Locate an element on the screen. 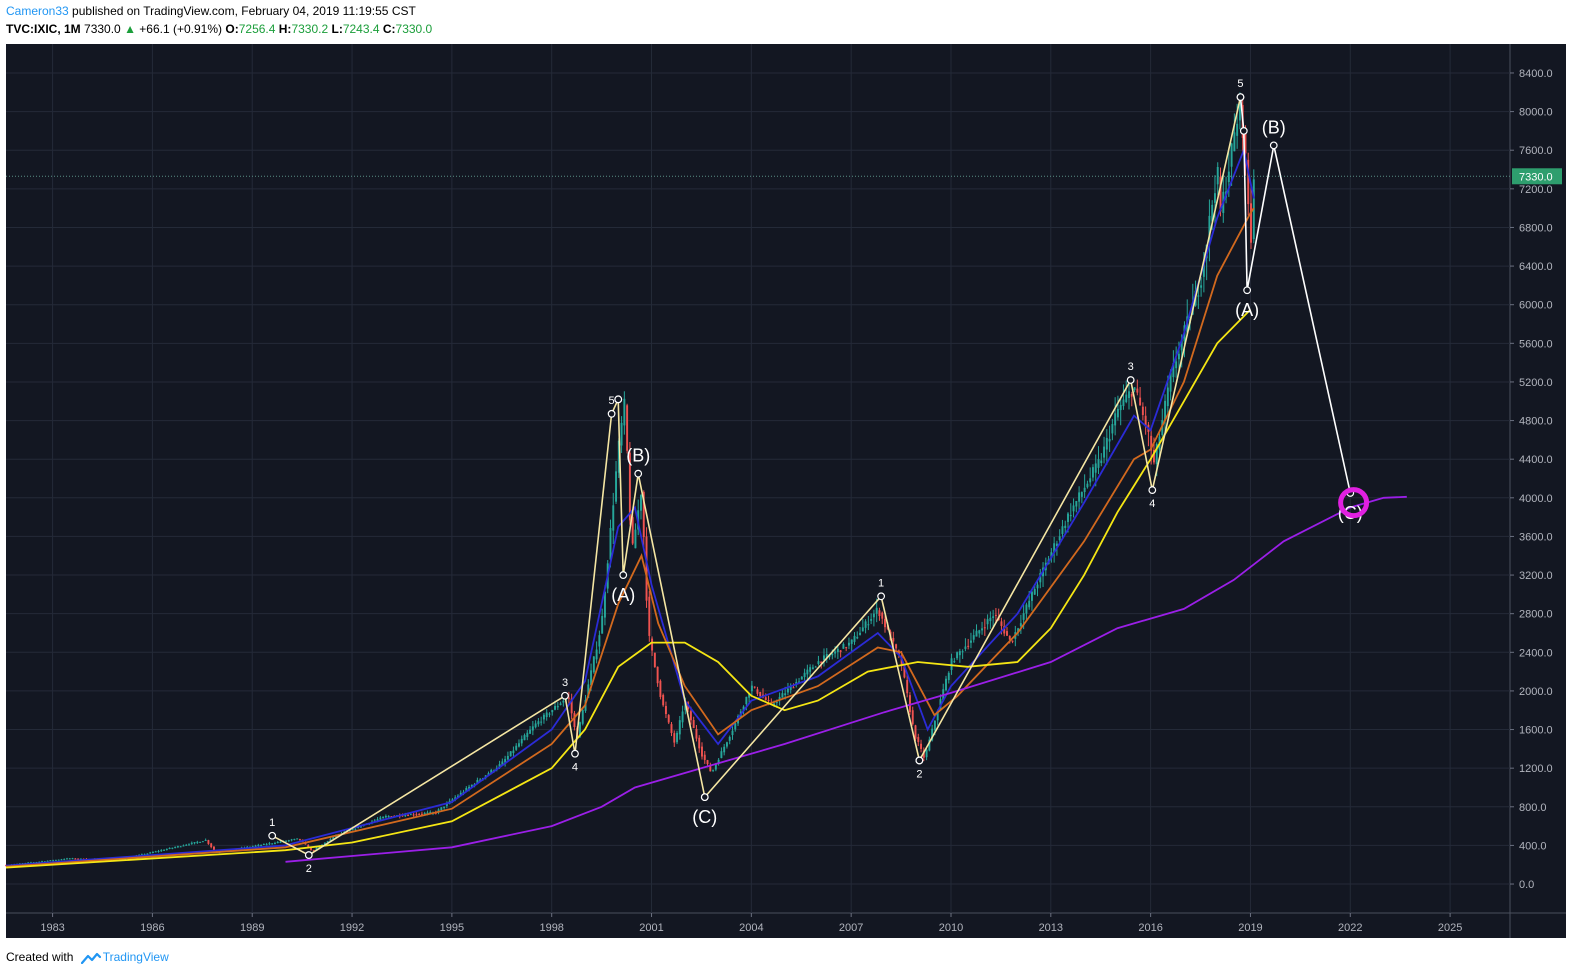 The height and width of the screenshot is (978, 1573). wave-label: 2 is located at coordinates (309, 869).